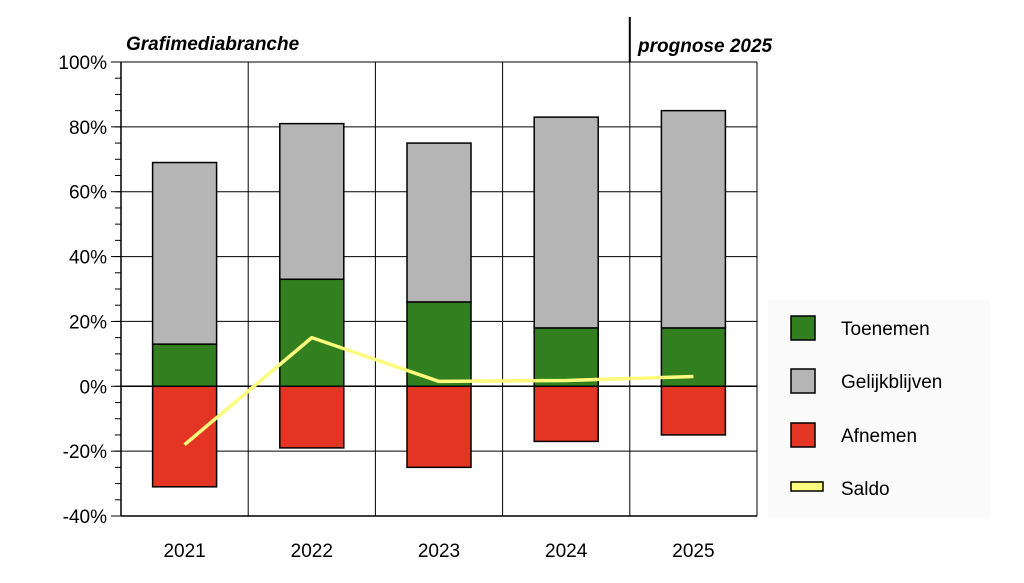 The height and width of the screenshot is (583, 1024). Describe the element at coordinates (213, 44) in the screenshot. I see `chart-title: Grafimediabranche` at that location.